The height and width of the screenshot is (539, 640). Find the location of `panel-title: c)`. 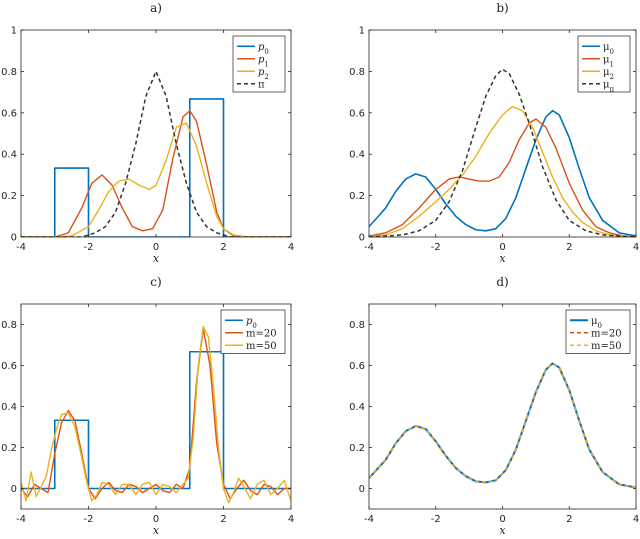

panel-title: c) is located at coordinates (155, 282).